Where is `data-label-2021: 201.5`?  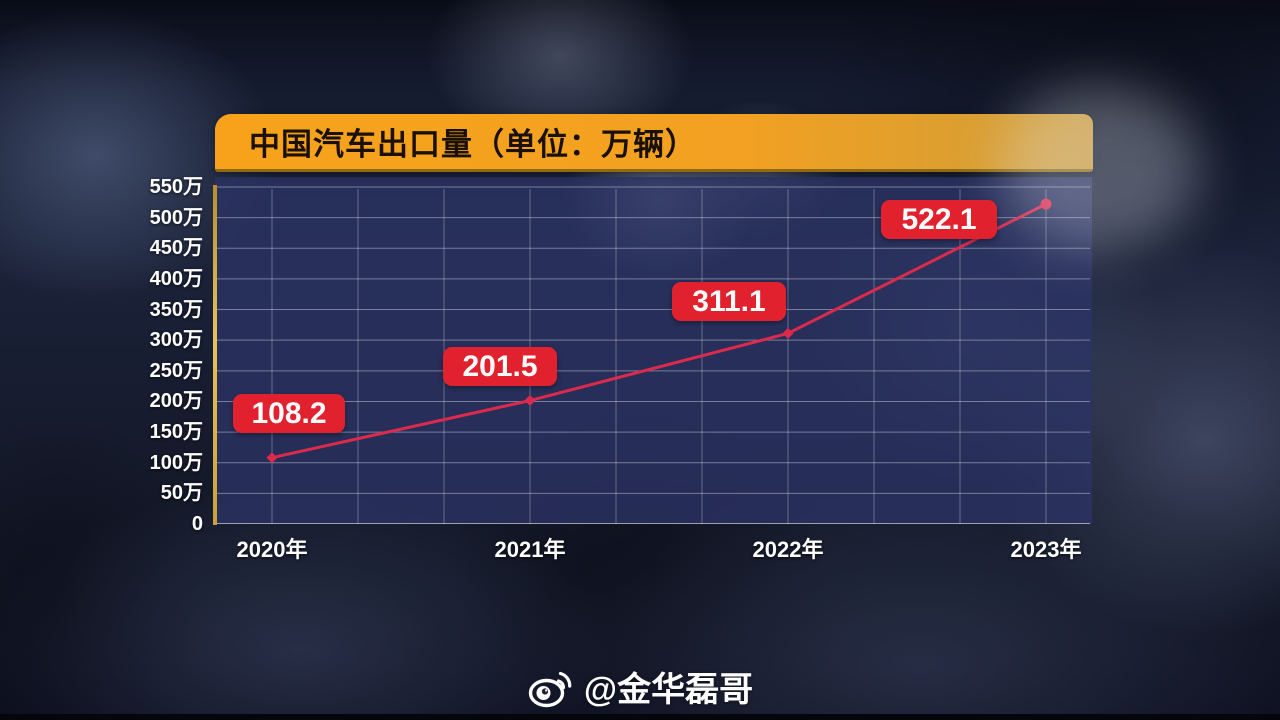 data-label-2021: 201.5 is located at coordinates (500, 366).